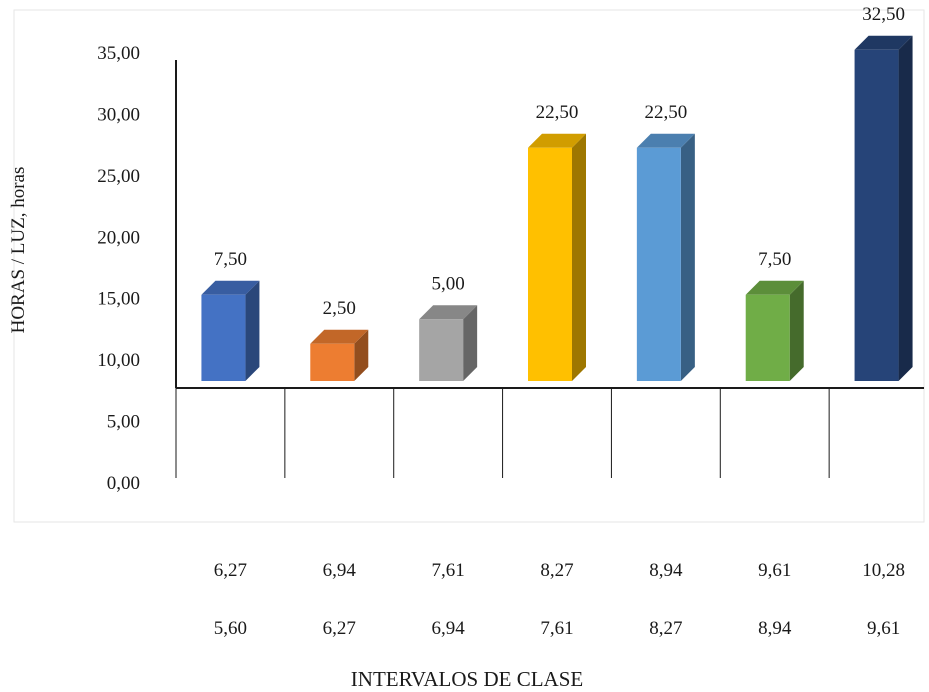 This screenshot has width=929, height=692. I want to click on x-labels-lower: 5,60 6,27 6,94 7,61 8,27 8,94 9,61, so click(557, 628).